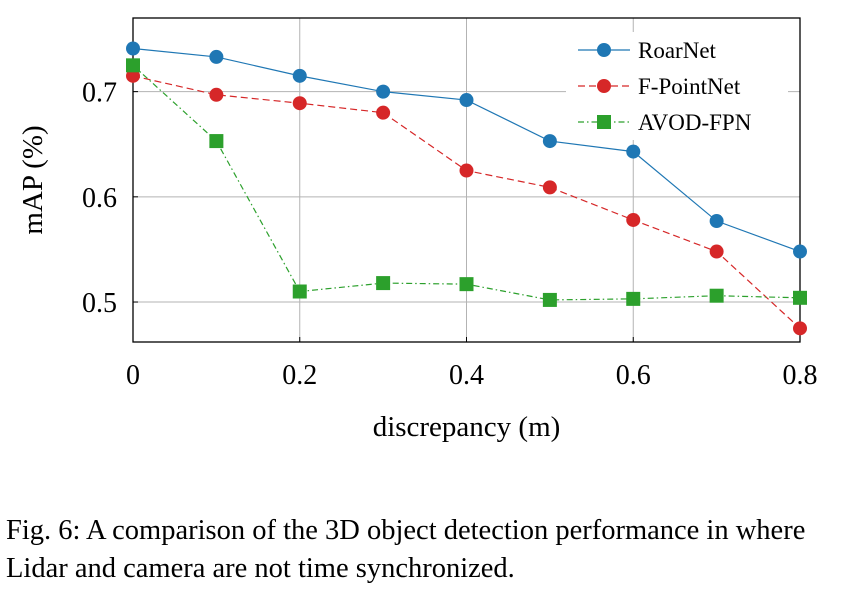 The image size is (863, 609). What do you see at coordinates (99, 198) in the screenshot?
I see `y-tick-label: 0.6` at bounding box center [99, 198].